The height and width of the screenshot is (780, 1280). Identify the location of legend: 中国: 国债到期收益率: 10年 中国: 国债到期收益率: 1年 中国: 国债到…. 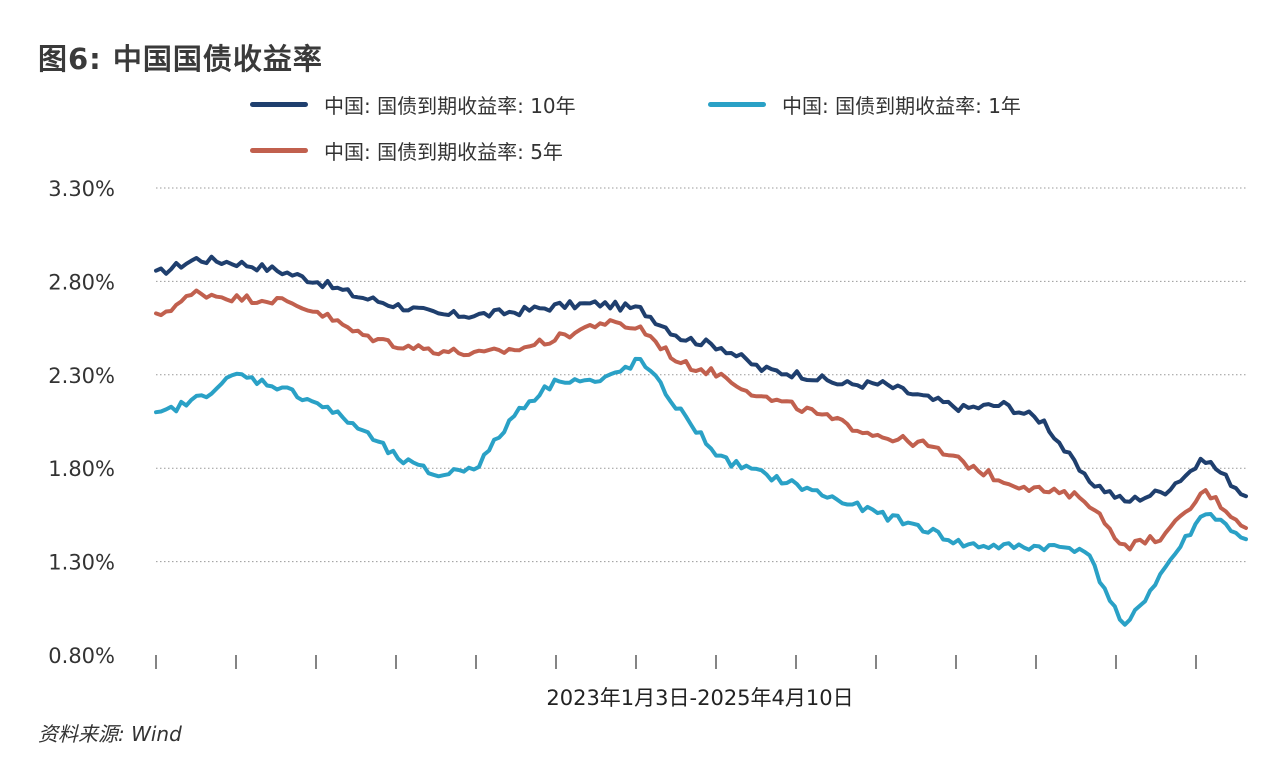
(700, 130).